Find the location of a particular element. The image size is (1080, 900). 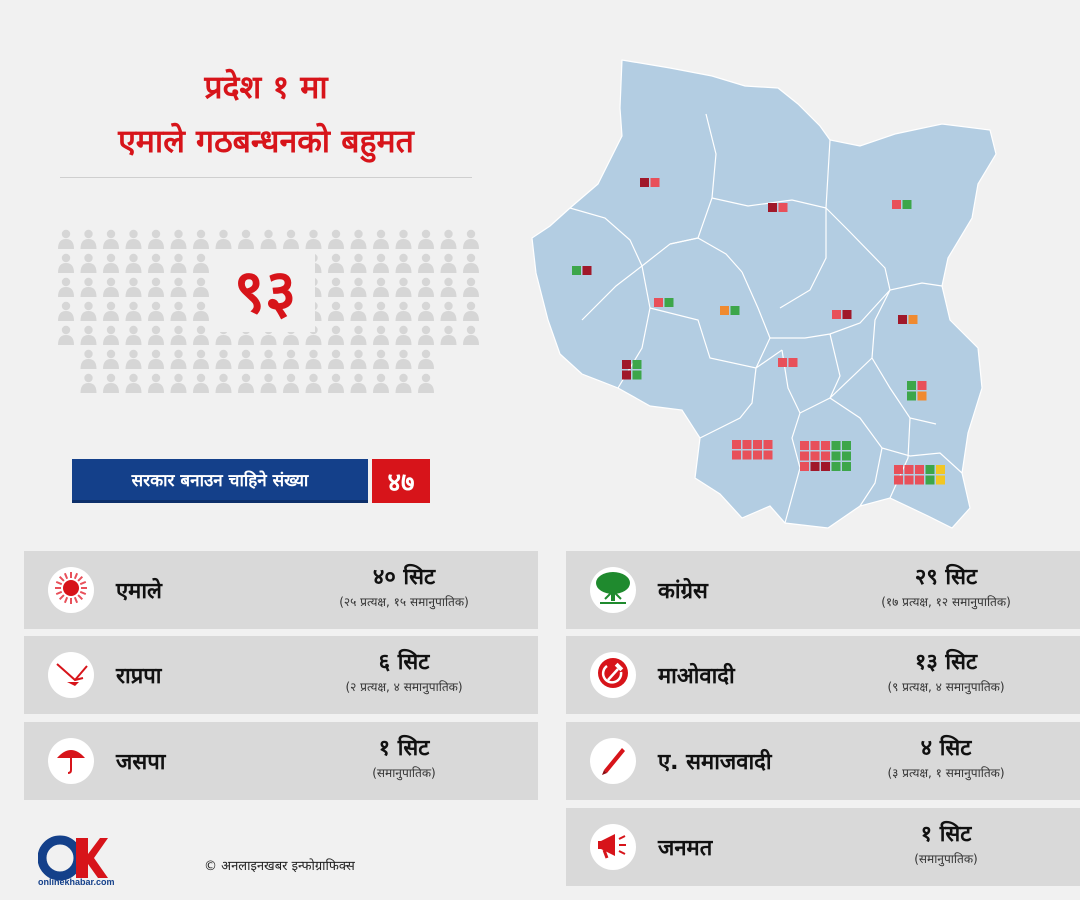

seat-breakdown: (३ प्रत्यक्ष, १ समानुपातिक) is located at coordinates (946, 773).